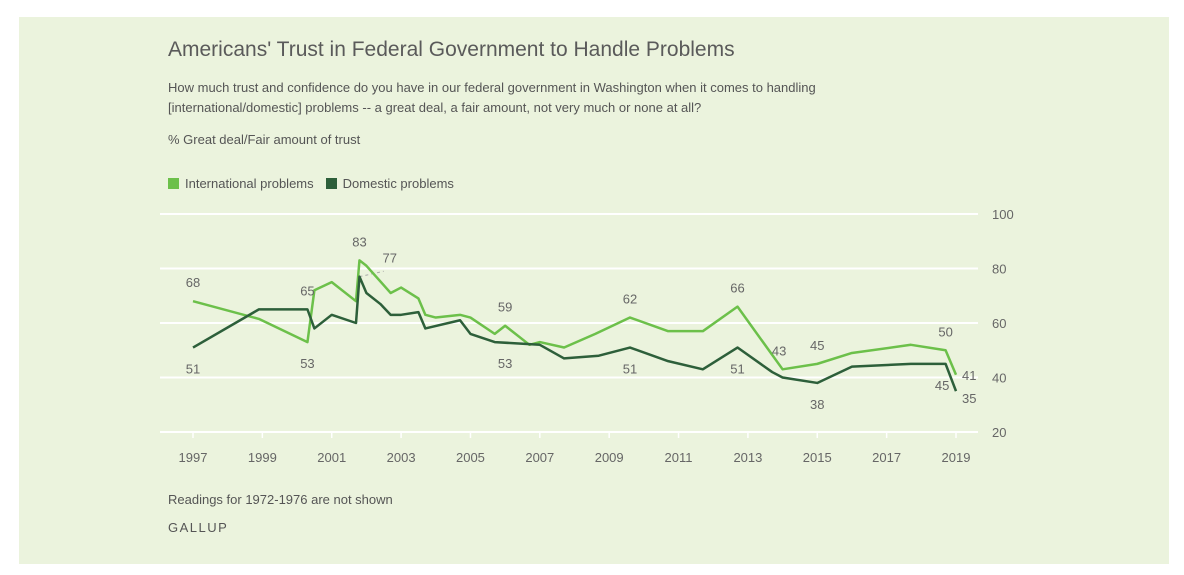 The image size is (1184, 575). What do you see at coordinates (969, 375) in the screenshot?
I see `data-label: 41` at bounding box center [969, 375].